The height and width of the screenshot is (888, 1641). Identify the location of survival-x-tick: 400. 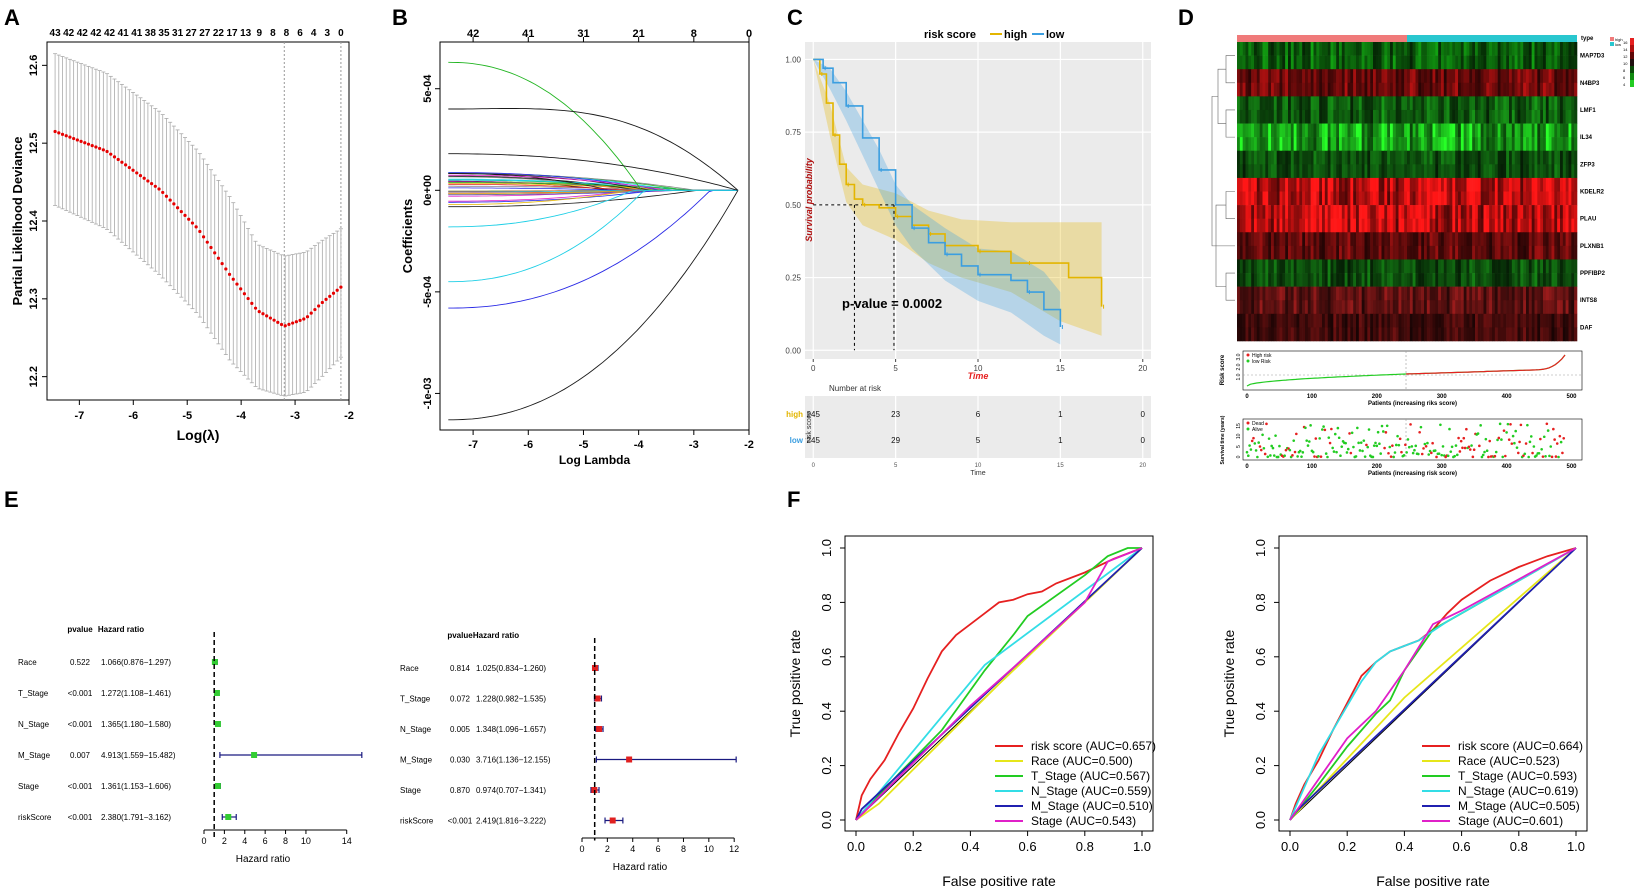
(1507, 467).